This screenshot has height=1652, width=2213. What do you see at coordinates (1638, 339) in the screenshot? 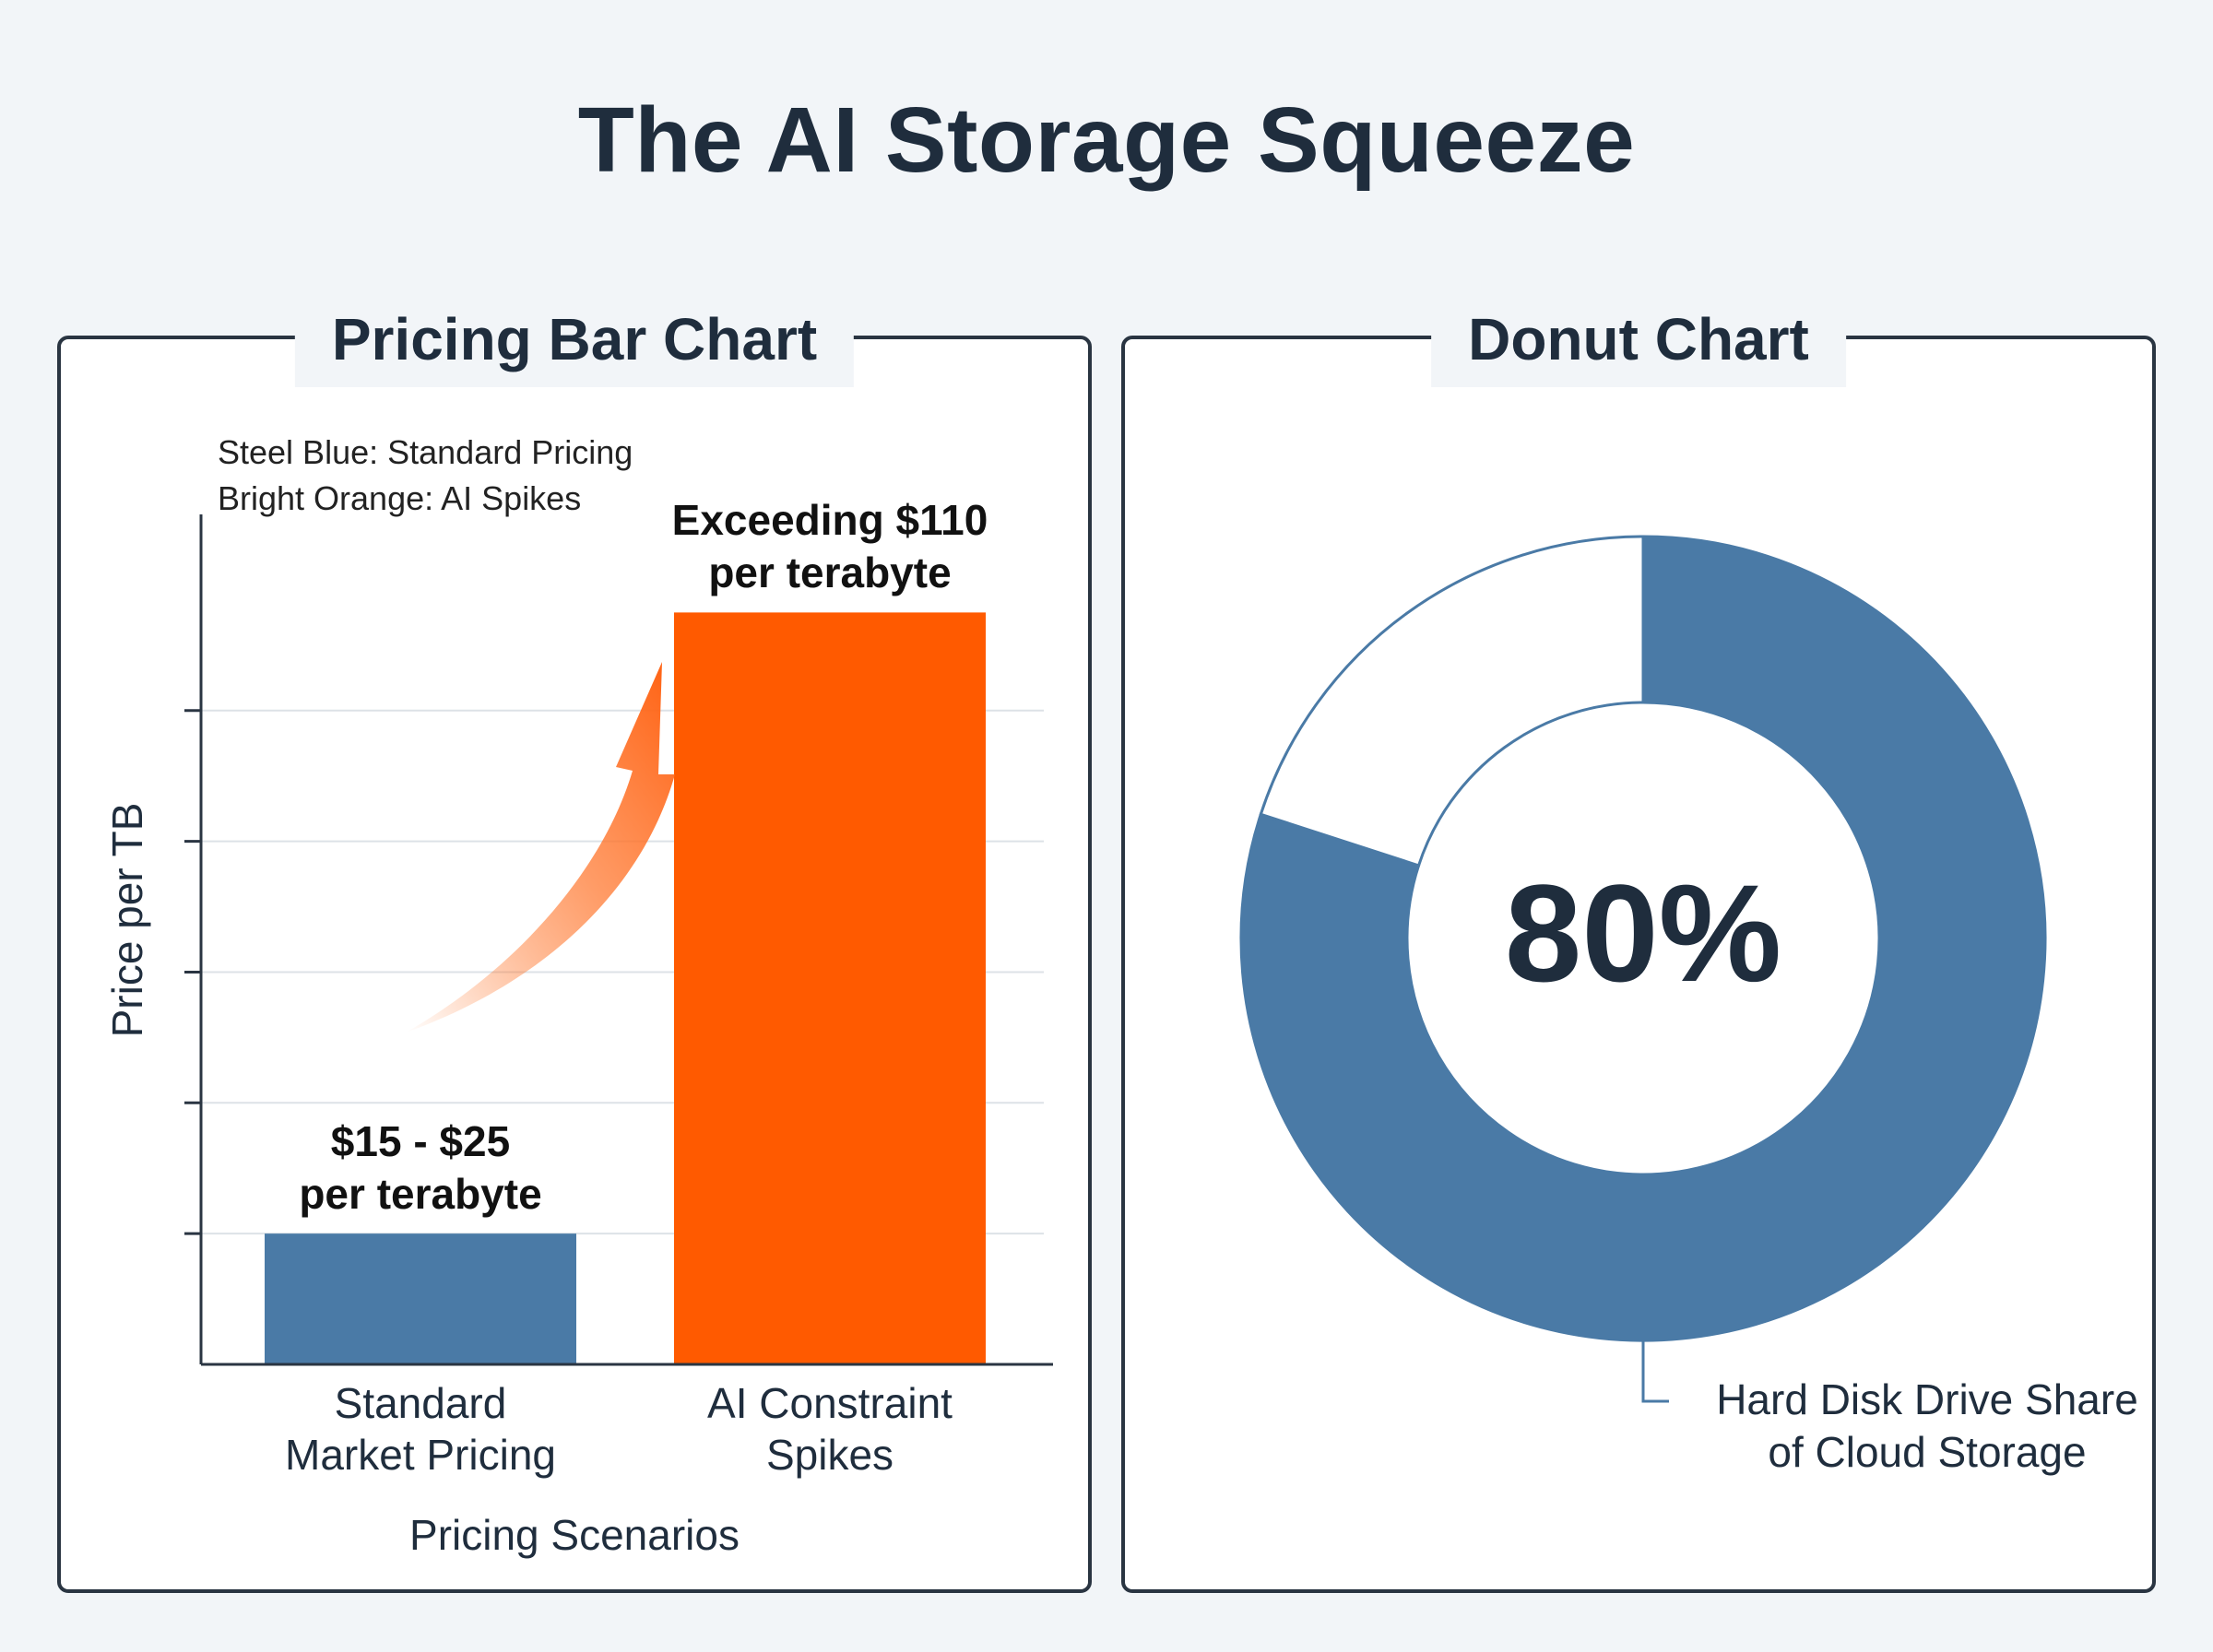
I see `donut-chart-panel-title: Donut Chart` at bounding box center [1638, 339].